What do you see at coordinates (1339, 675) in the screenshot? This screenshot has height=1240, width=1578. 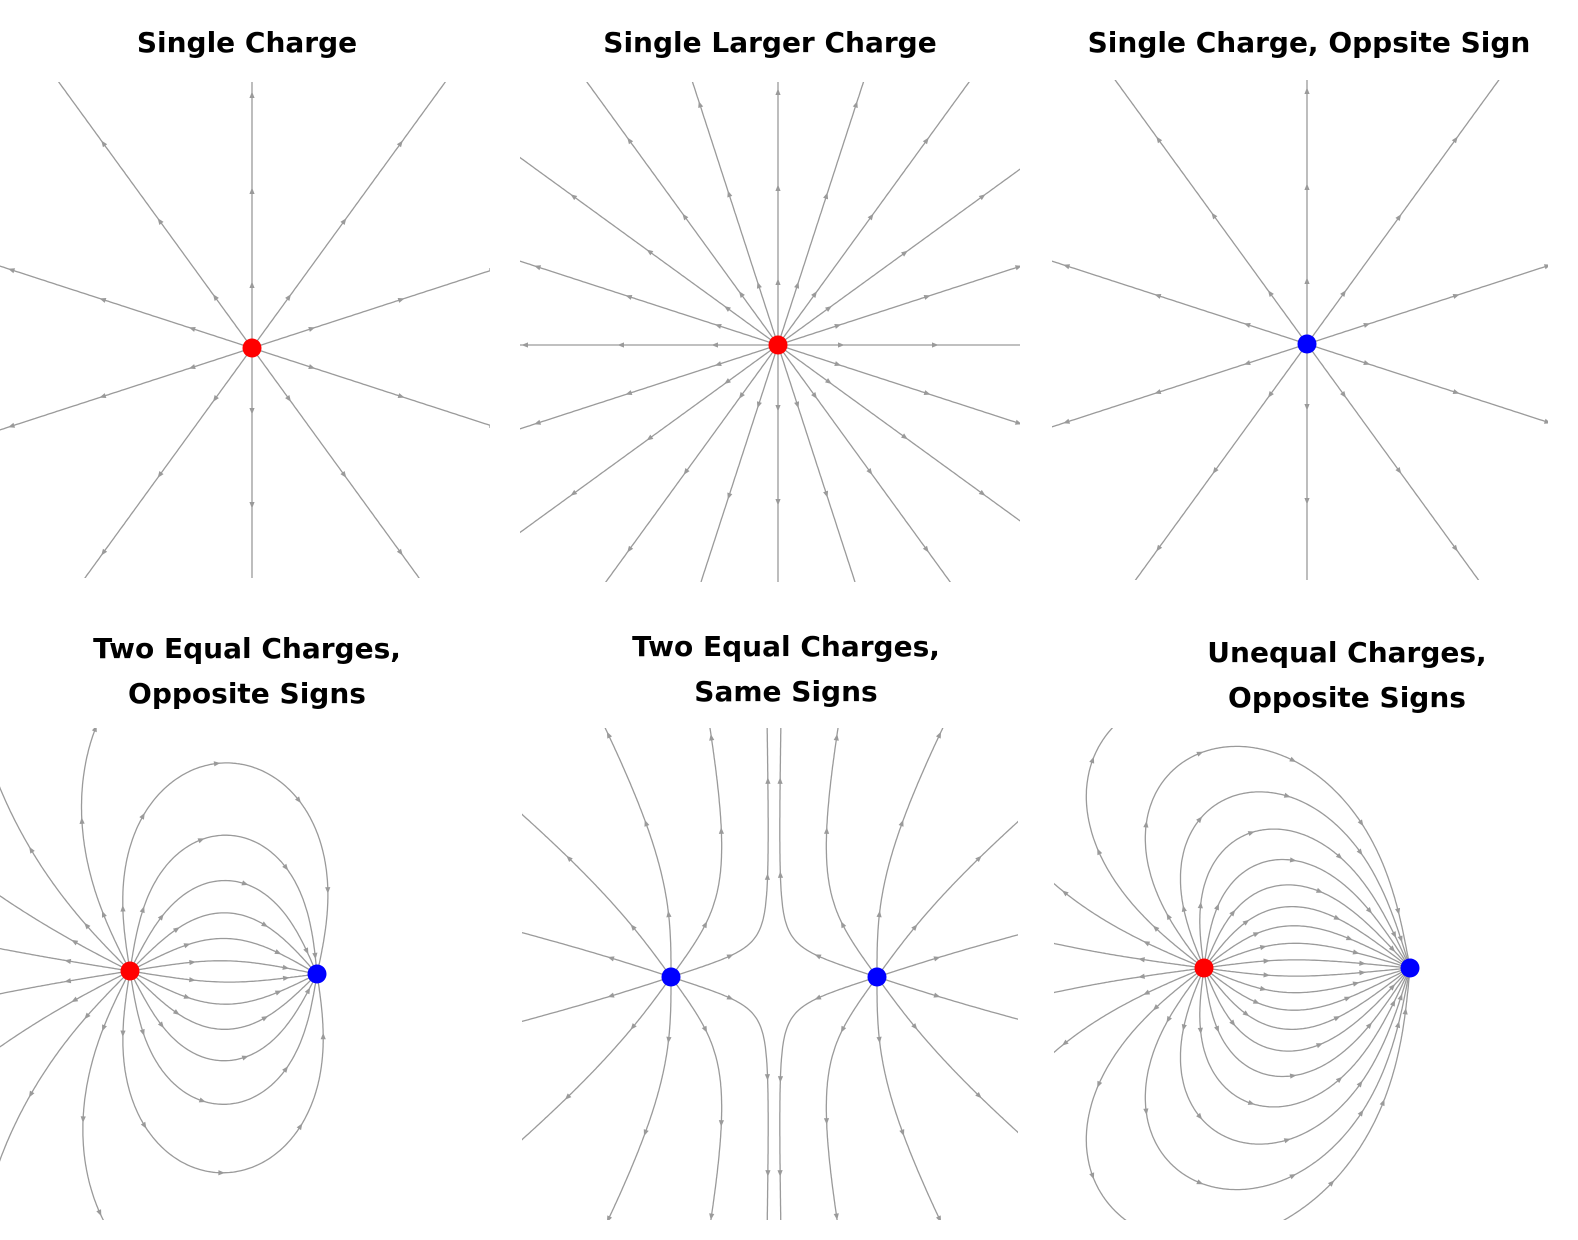 I see `panel-title: Unequal Charges, Opposite Signs` at bounding box center [1339, 675].